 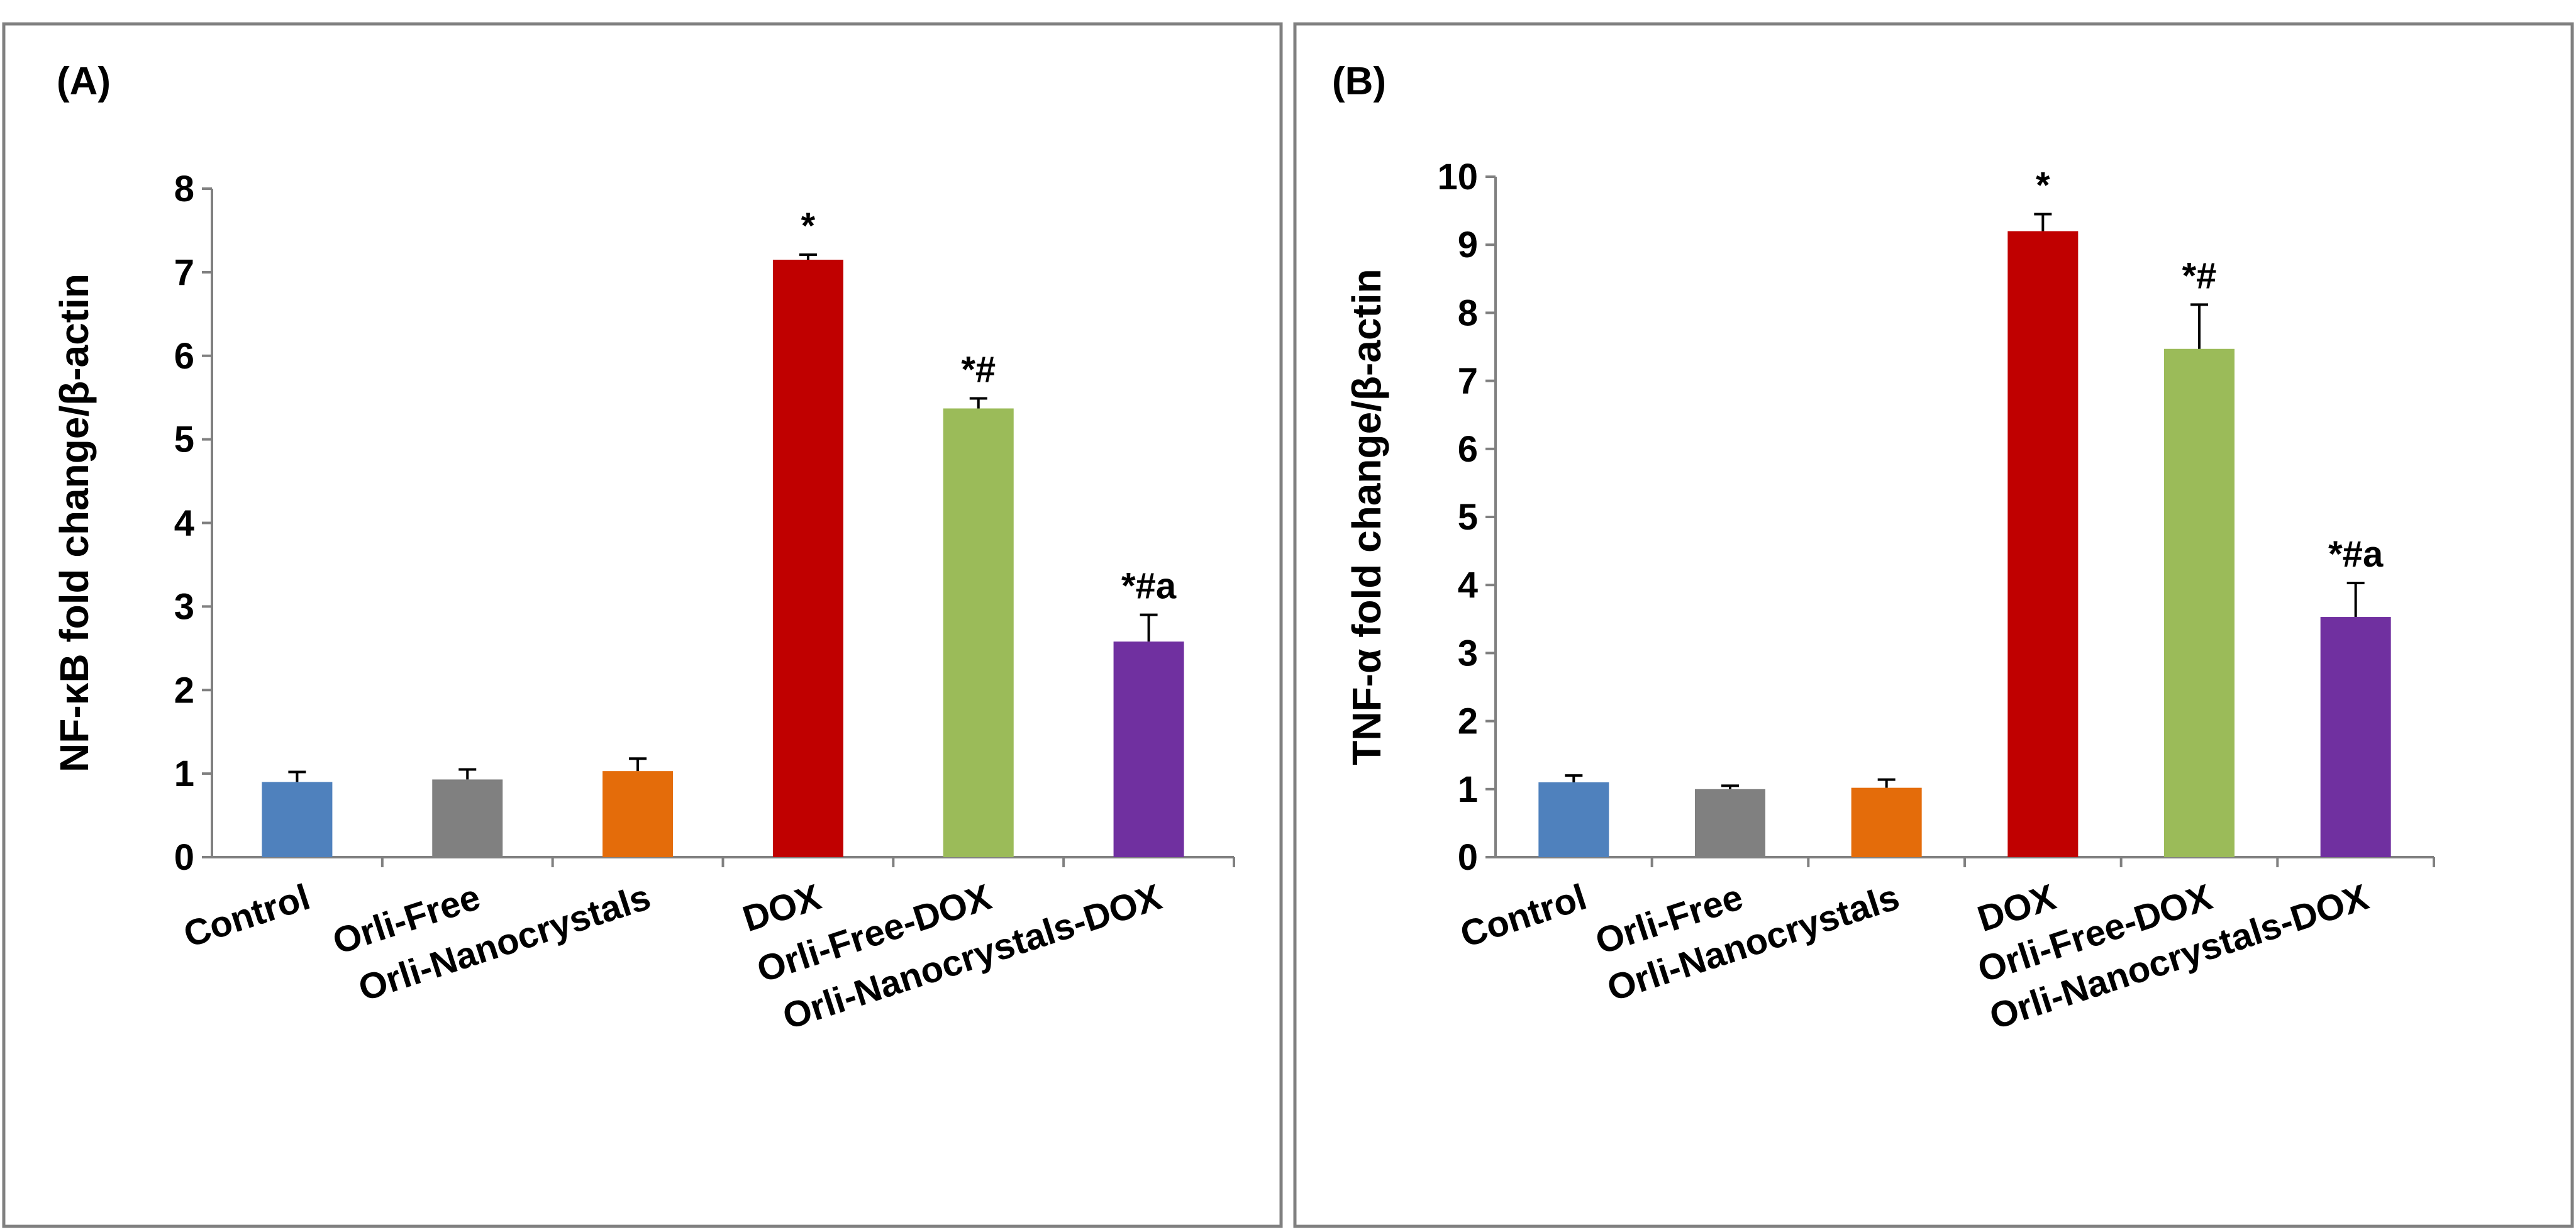 What do you see at coordinates (184, 189) in the screenshot?
I see `panel-a-y-tick-label: 8` at bounding box center [184, 189].